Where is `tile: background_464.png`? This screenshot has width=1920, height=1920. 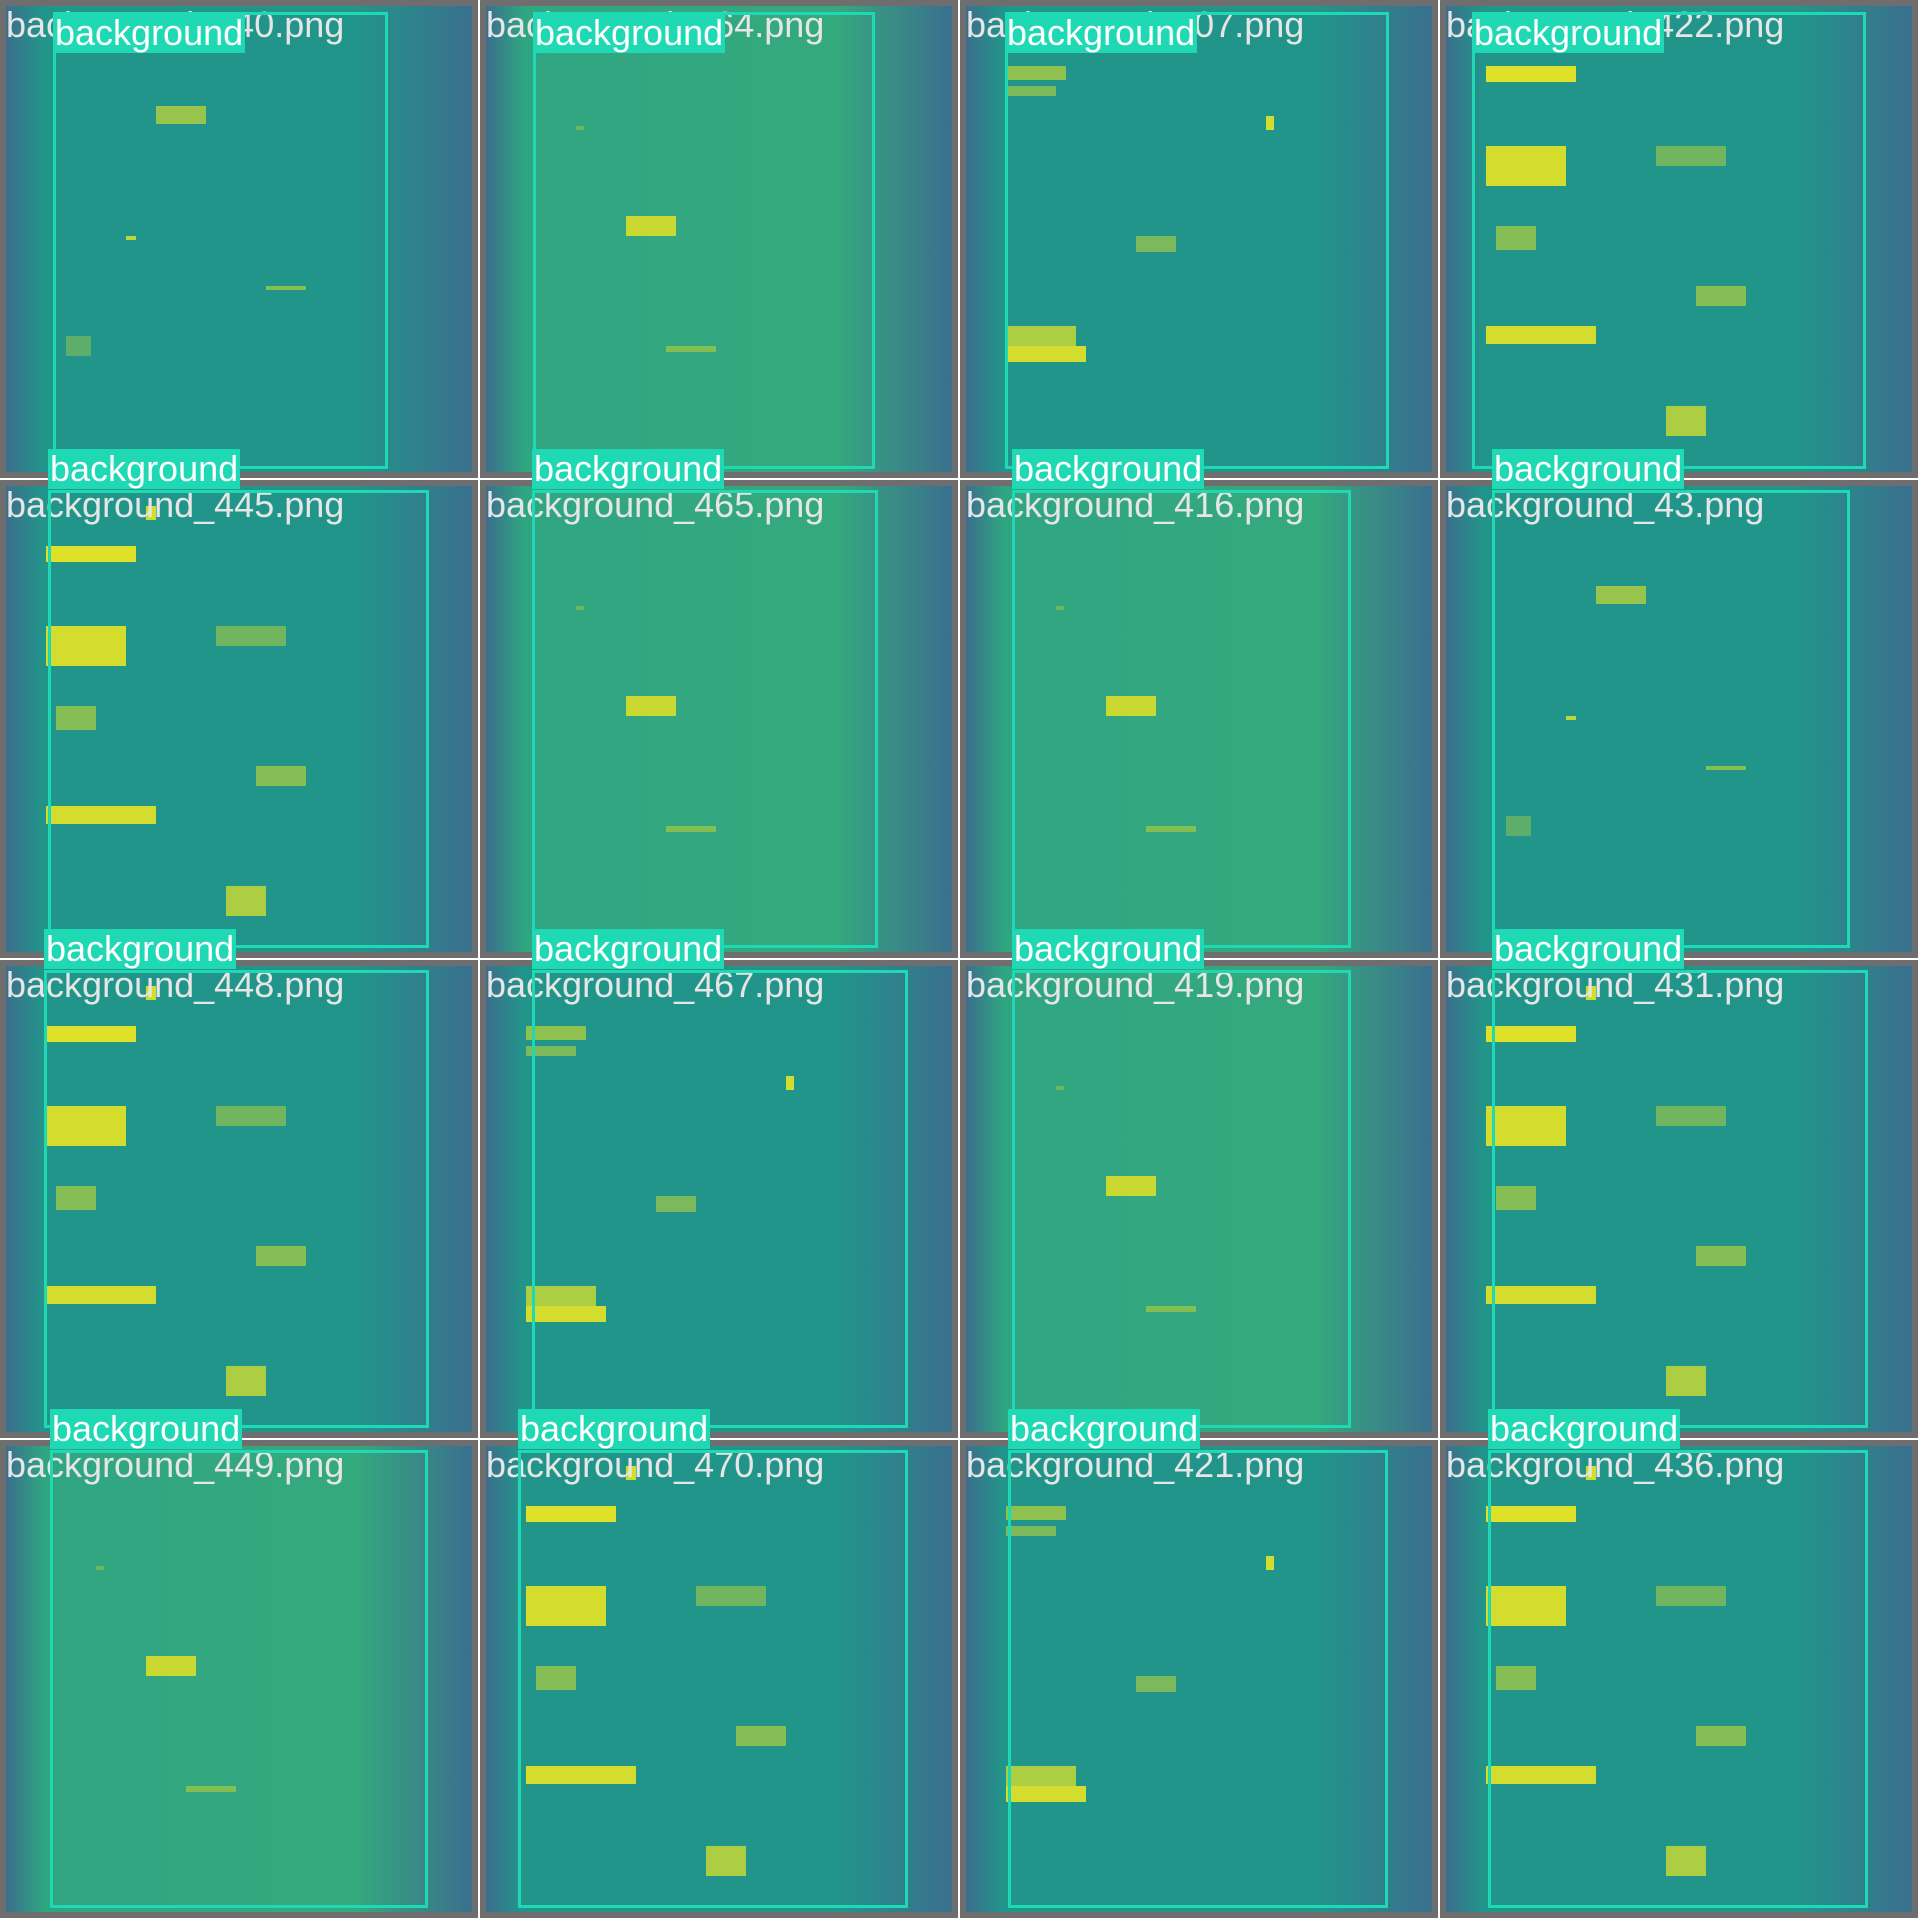 tile: background_464.png is located at coordinates (719, 239).